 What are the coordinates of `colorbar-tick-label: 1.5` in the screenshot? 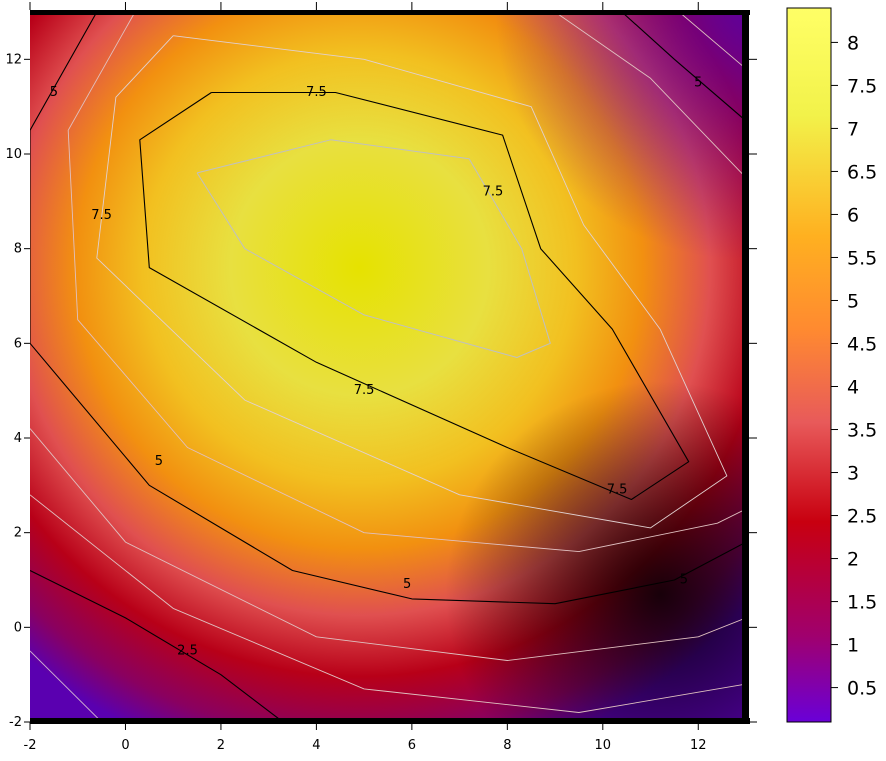 It's located at (862, 603).